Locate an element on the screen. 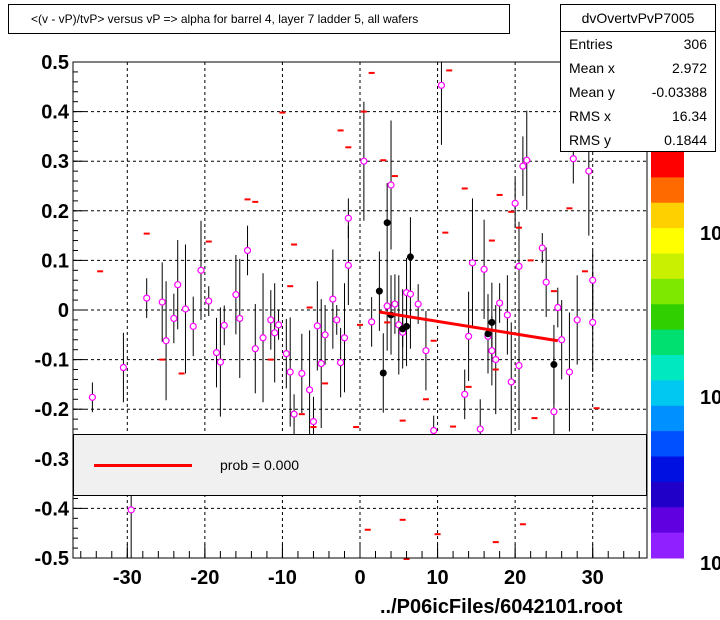  y-tick-label: 0.5 is located at coordinates (55, 63).